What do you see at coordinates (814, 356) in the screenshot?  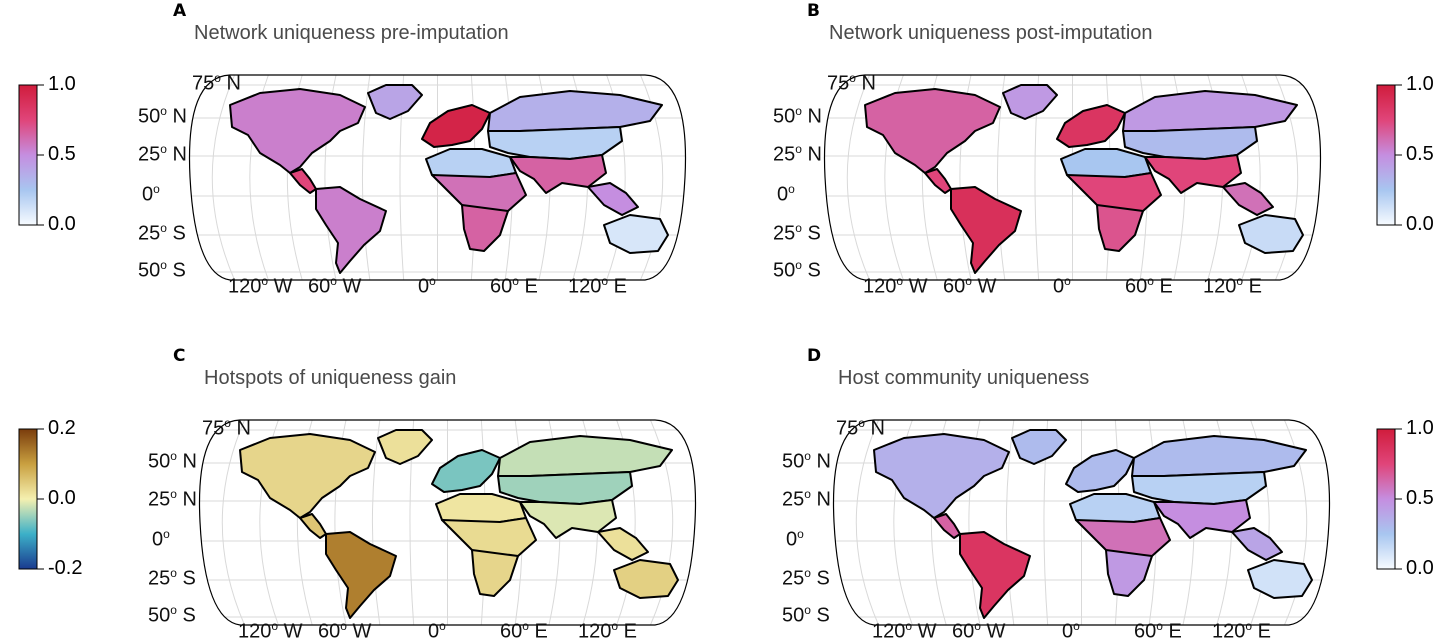 I see `panel-letter: D` at bounding box center [814, 356].